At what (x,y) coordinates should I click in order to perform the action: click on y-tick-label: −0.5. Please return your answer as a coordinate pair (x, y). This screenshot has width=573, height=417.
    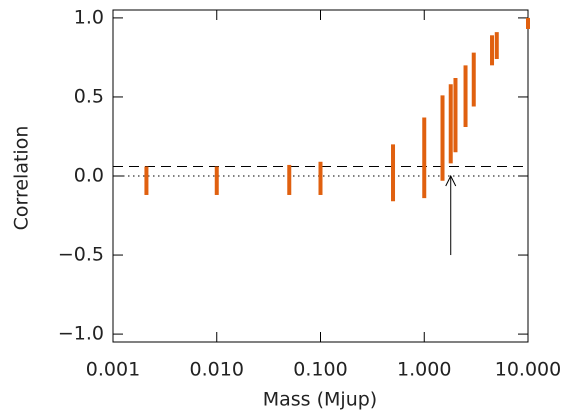
    Looking at the image, I should click on (81, 255).